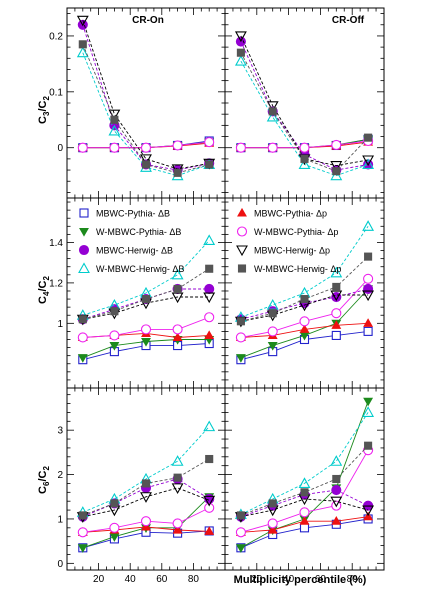  Describe the element at coordinates (130, 232) in the screenshot. I see `legend-entry: W-MBWC-Pythia- ΔB` at that location.